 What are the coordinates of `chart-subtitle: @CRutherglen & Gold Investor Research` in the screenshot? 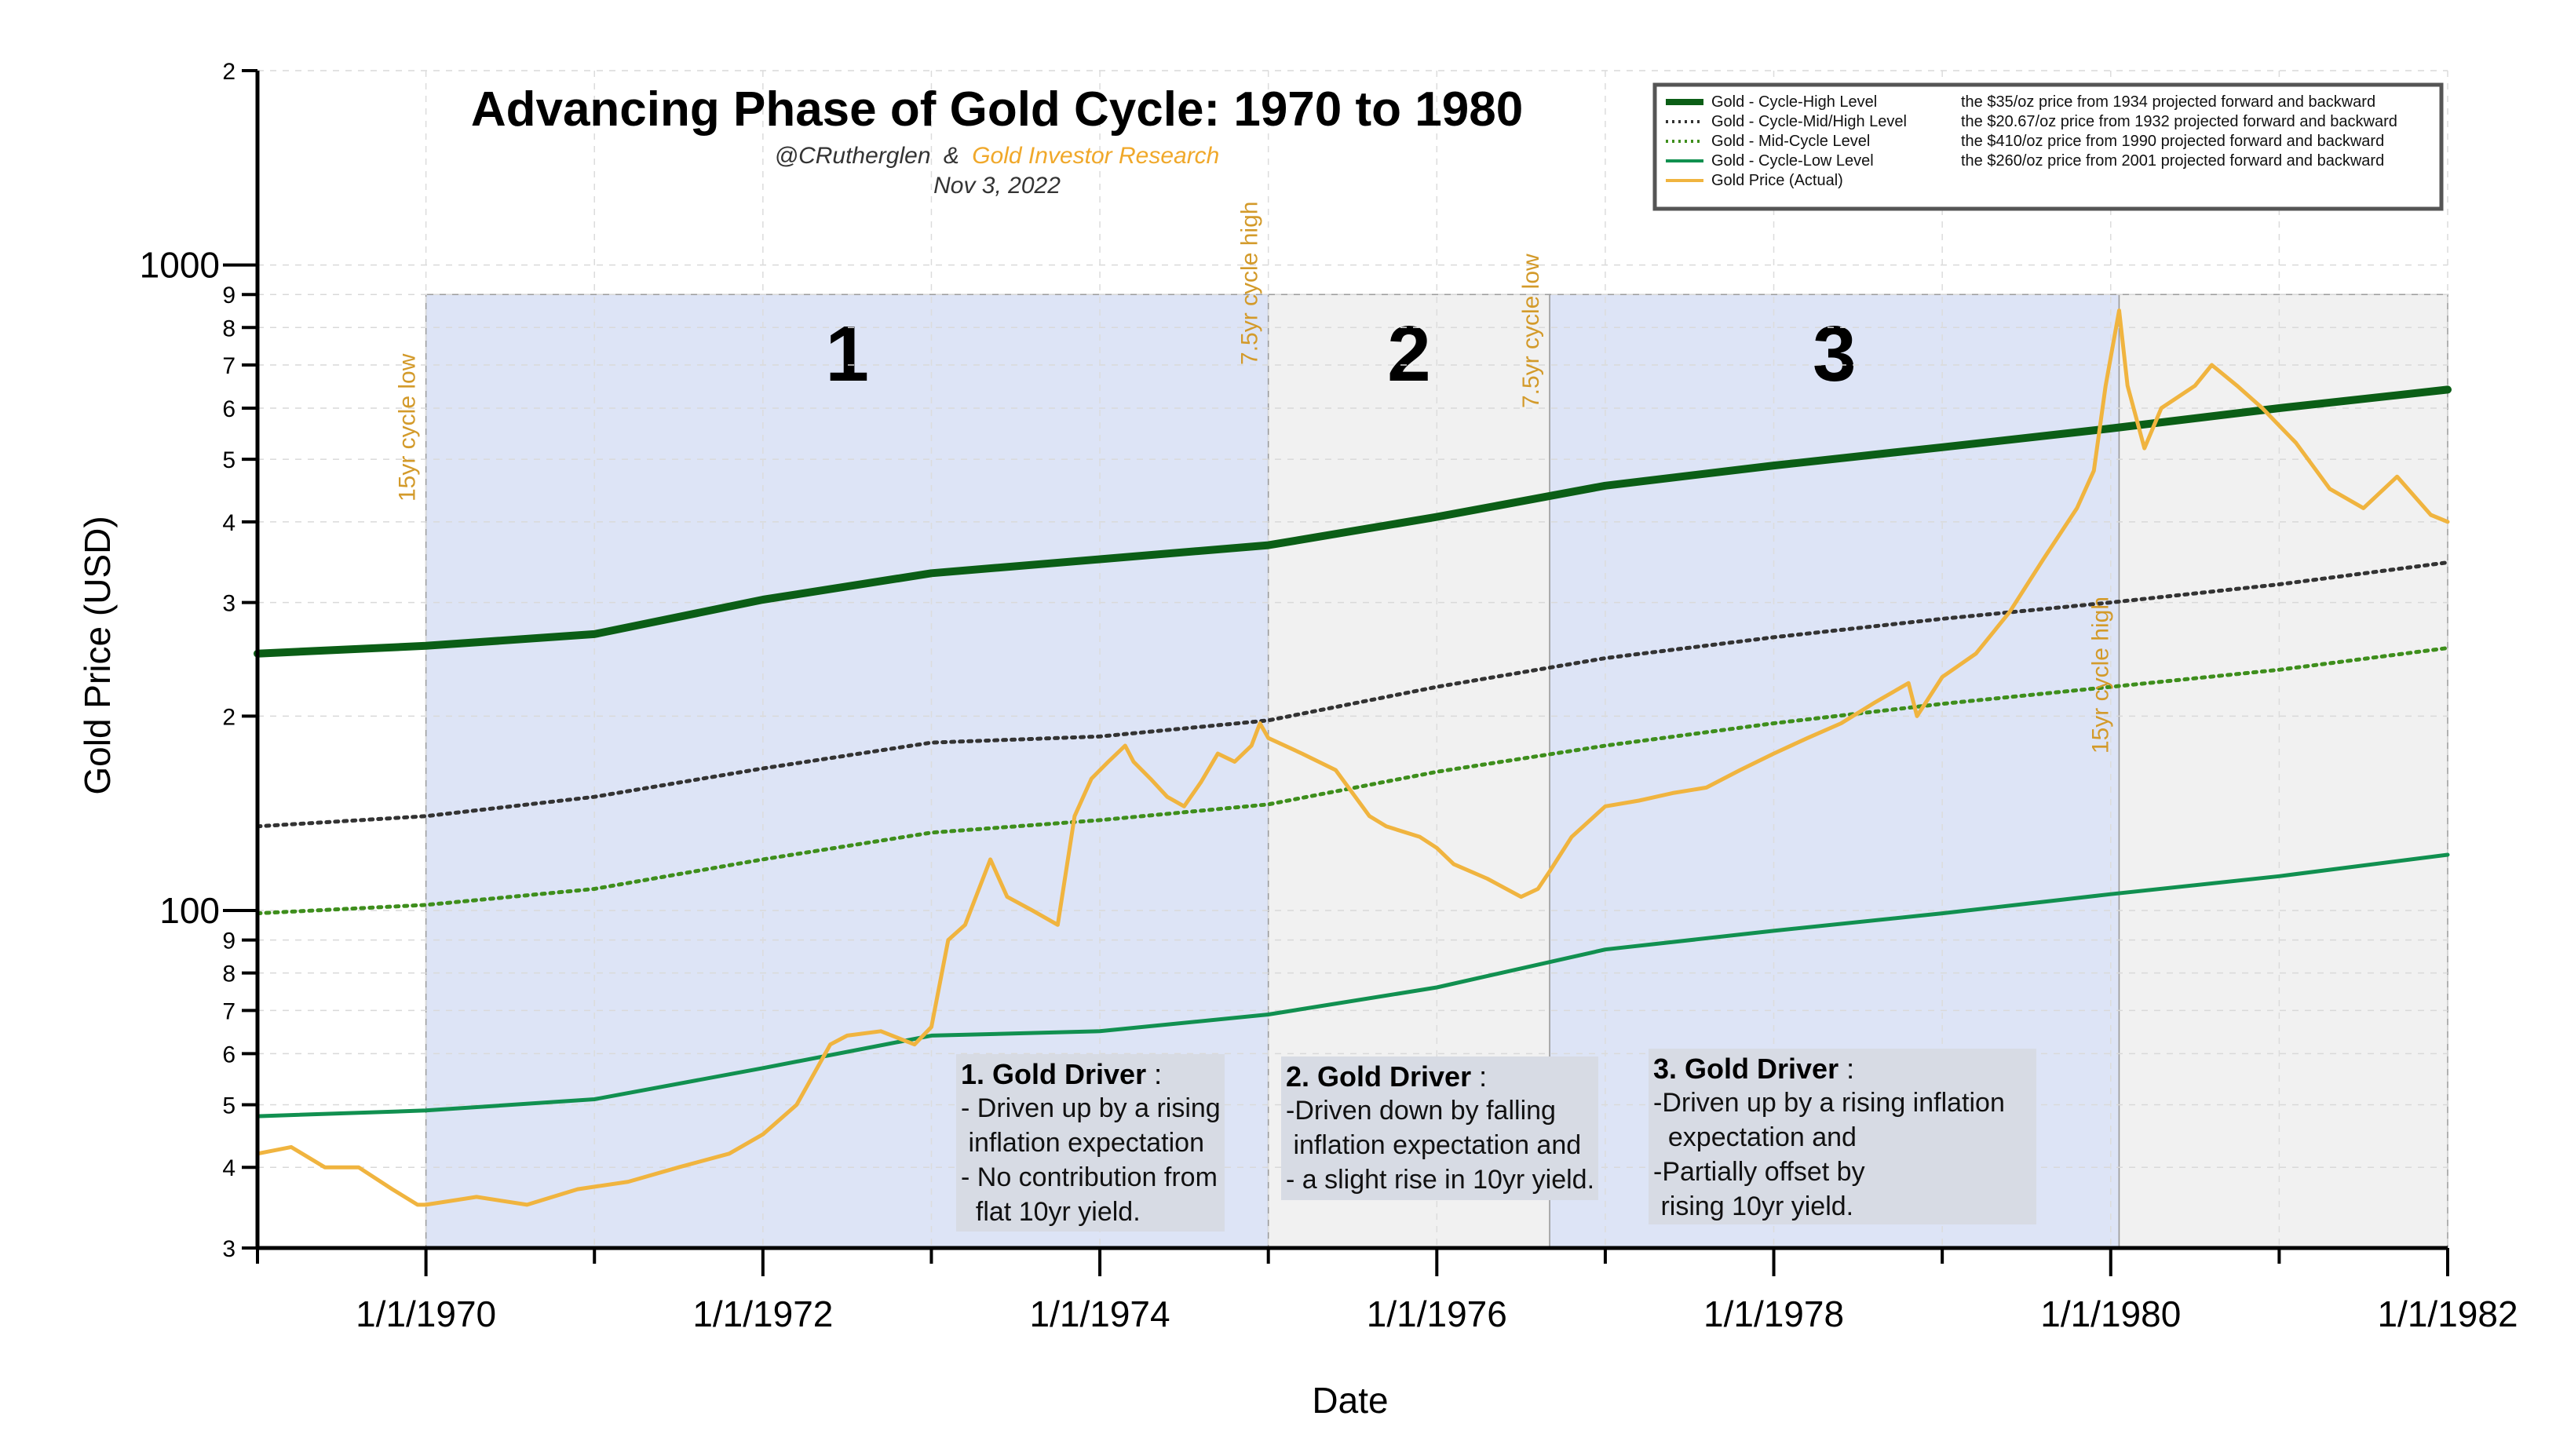 It's located at (997, 156).